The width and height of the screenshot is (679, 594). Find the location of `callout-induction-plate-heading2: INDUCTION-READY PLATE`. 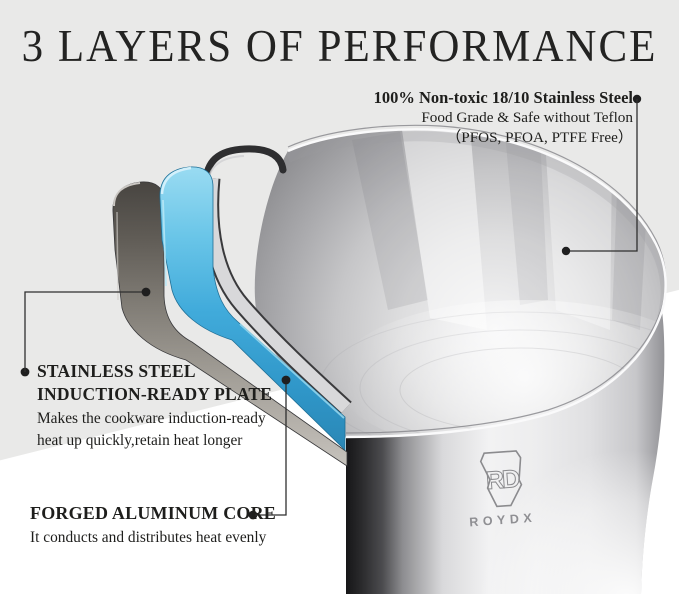

callout-induction-plate-heading2: INDUCTION-READY PLATE is located at coordinates (155, 394).